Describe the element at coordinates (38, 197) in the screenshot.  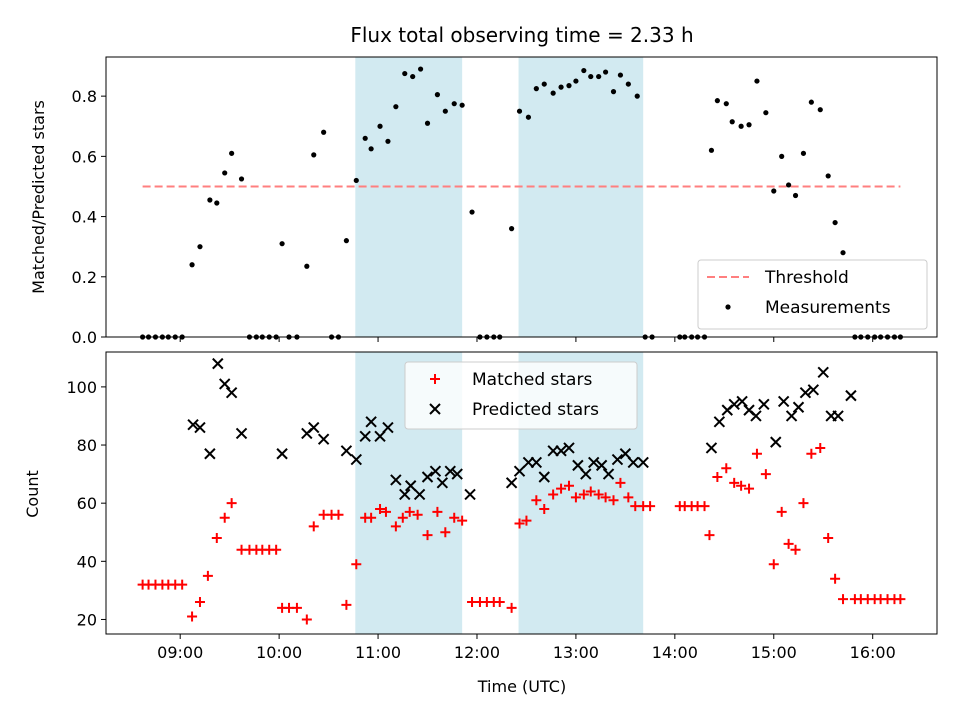
I see `top-y-axis-label: Matched/Predicted stars` at that location.